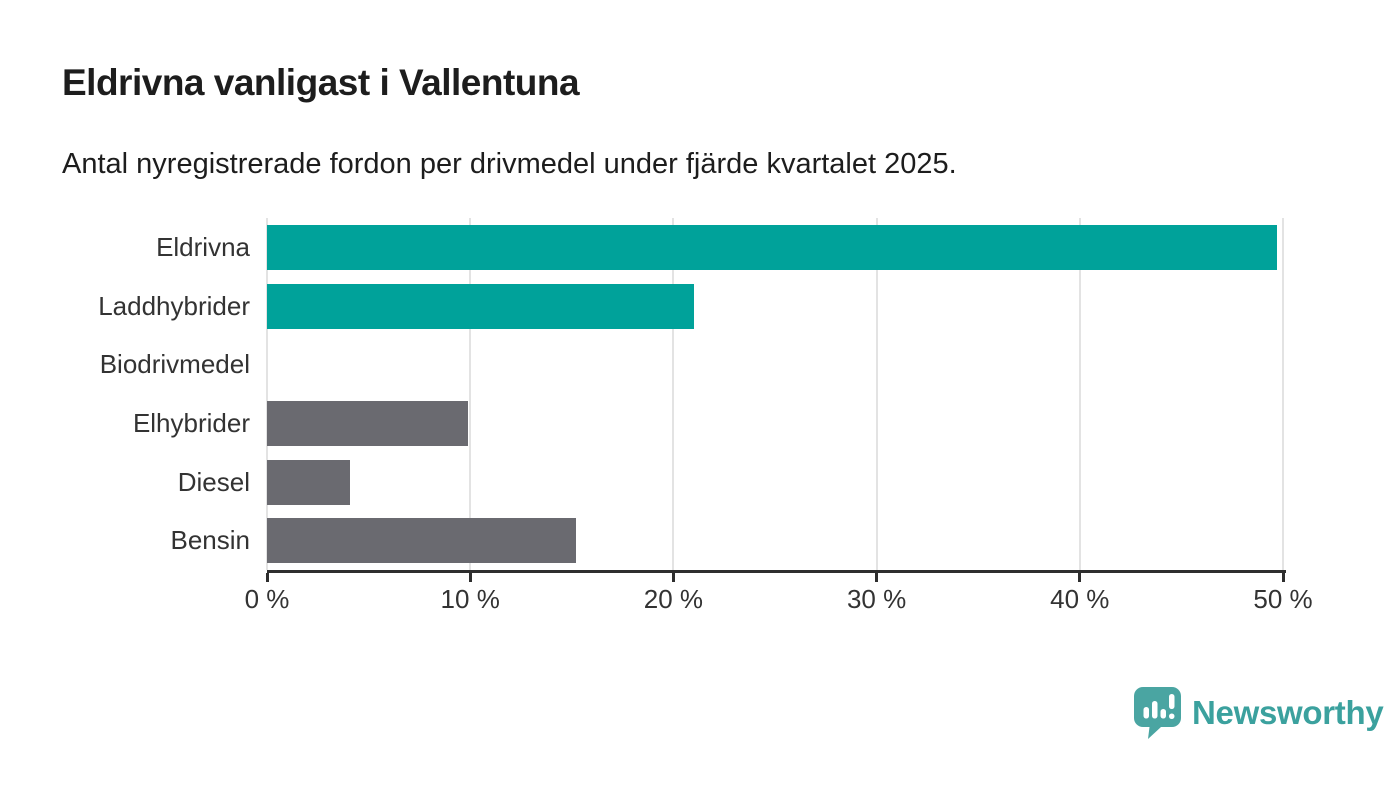 This screenshot has width=1400, height=793. Describe the element at coordinates (1080, 599) in the screenshot. I see `x-axis-tick-label: 40 %` at that location.